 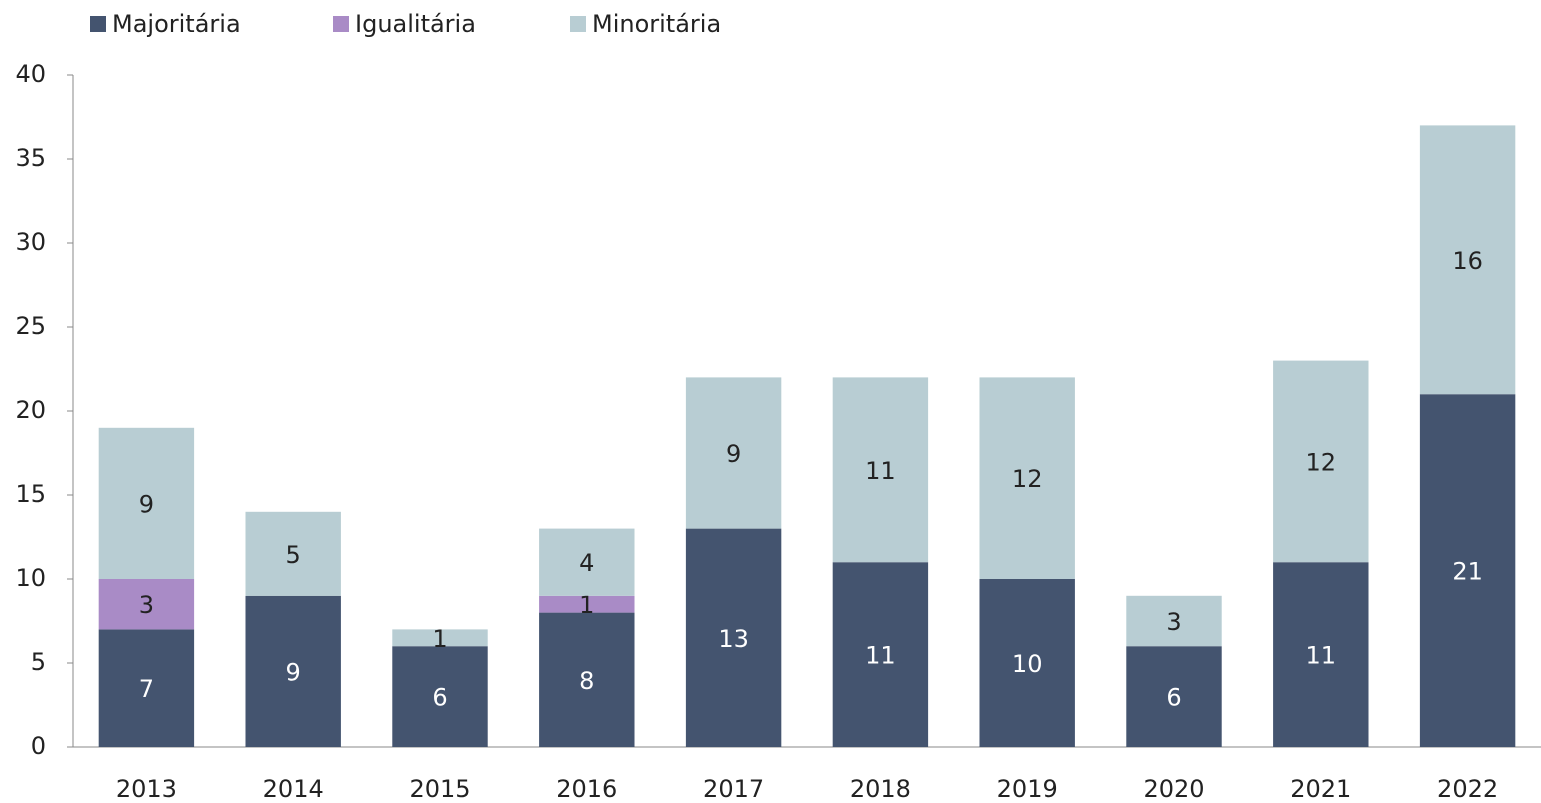 What do you see at coordinates (30, 410) in the screenshot?
I see `y-tick-label: 20` at bounding box center [30, 410].